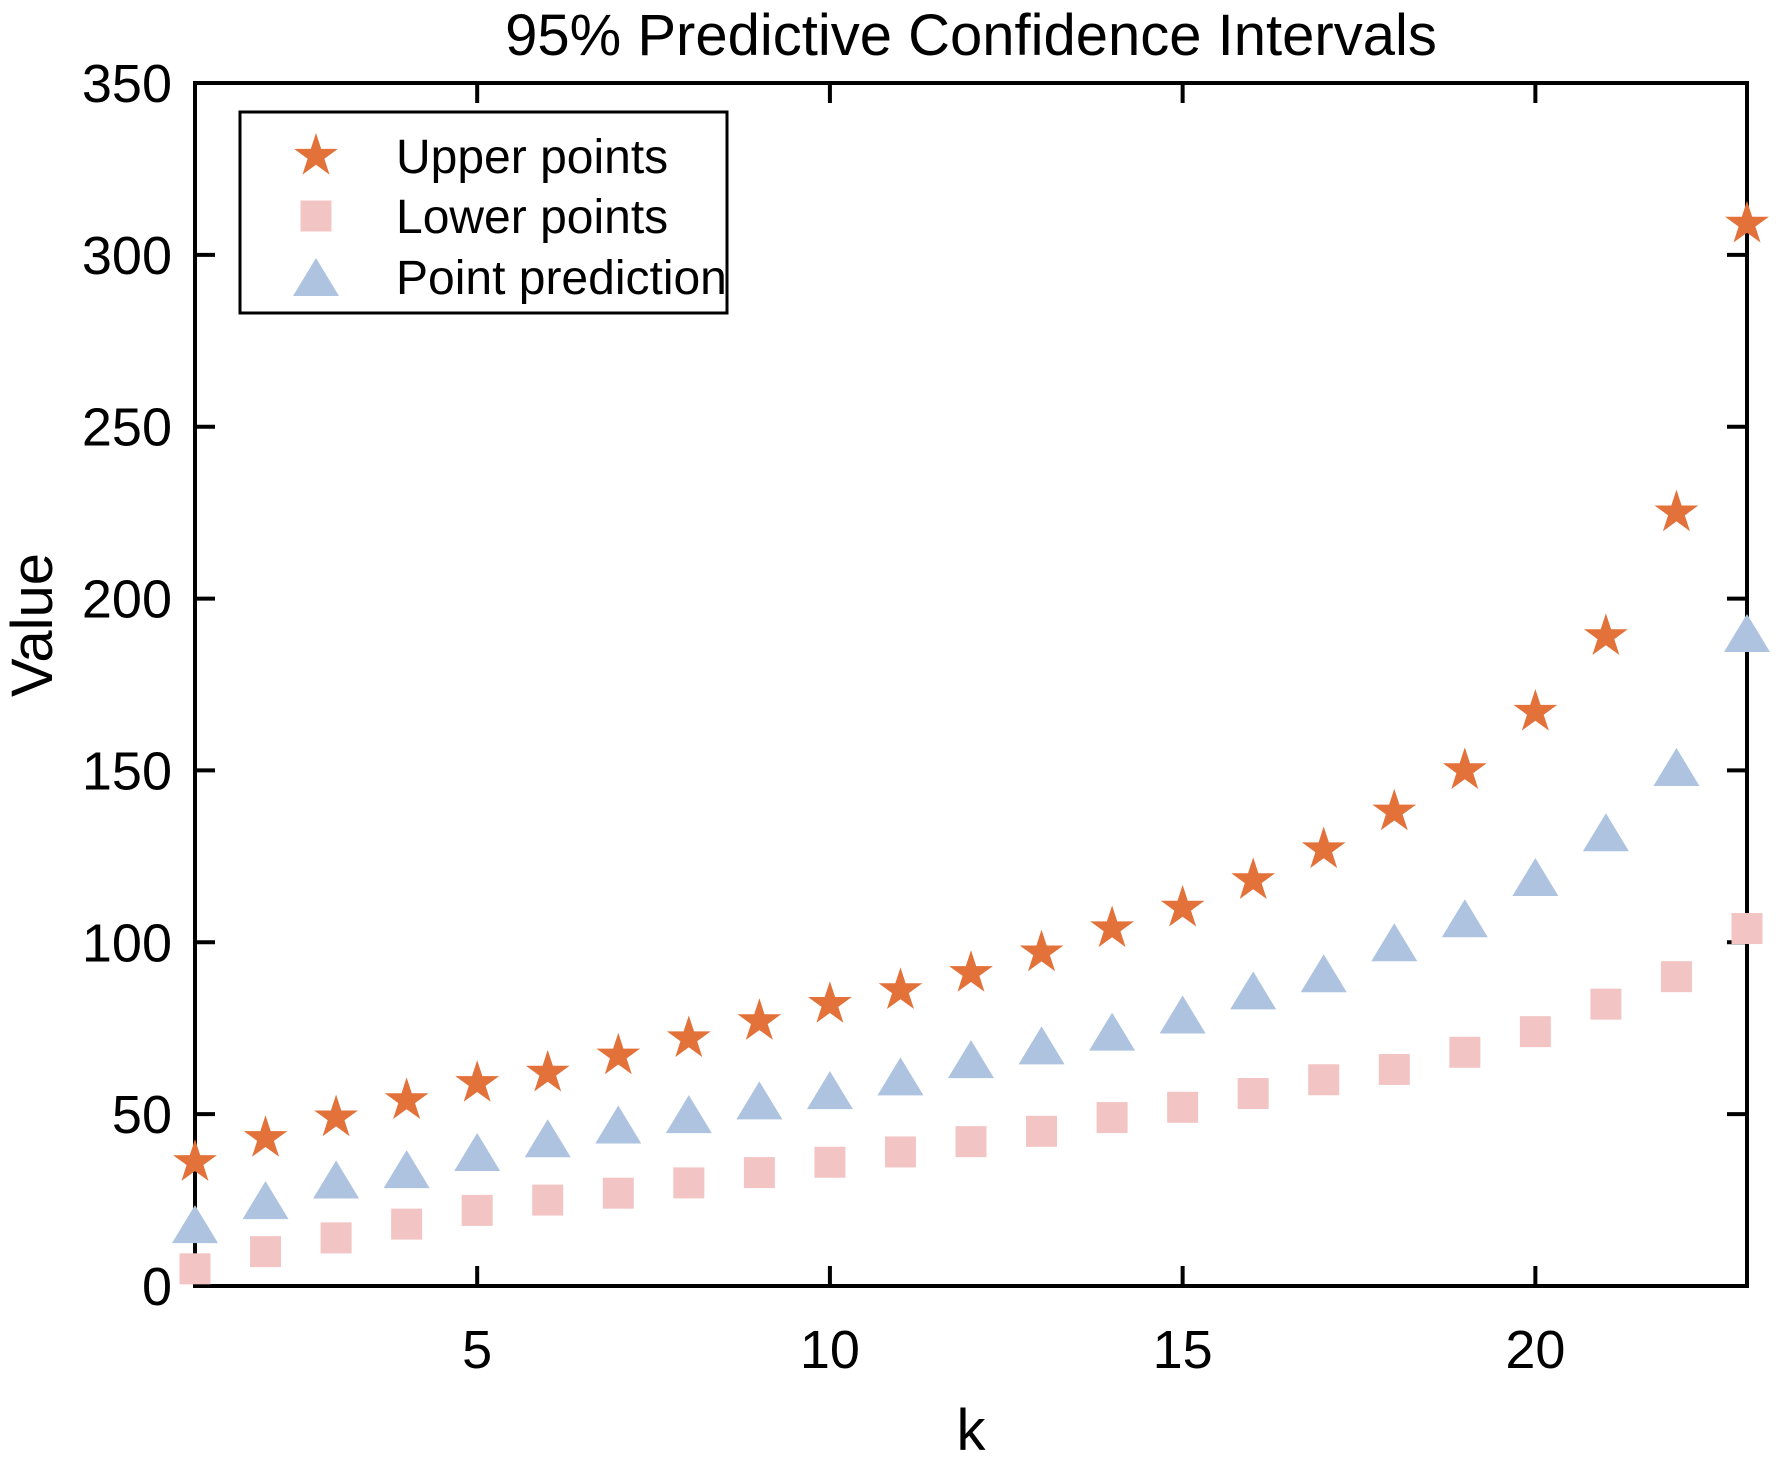  What do you see at coordinates (157, 1287) in the screenshot?
I see `y-tick-label: 0` at bounding box center [157, 1287].